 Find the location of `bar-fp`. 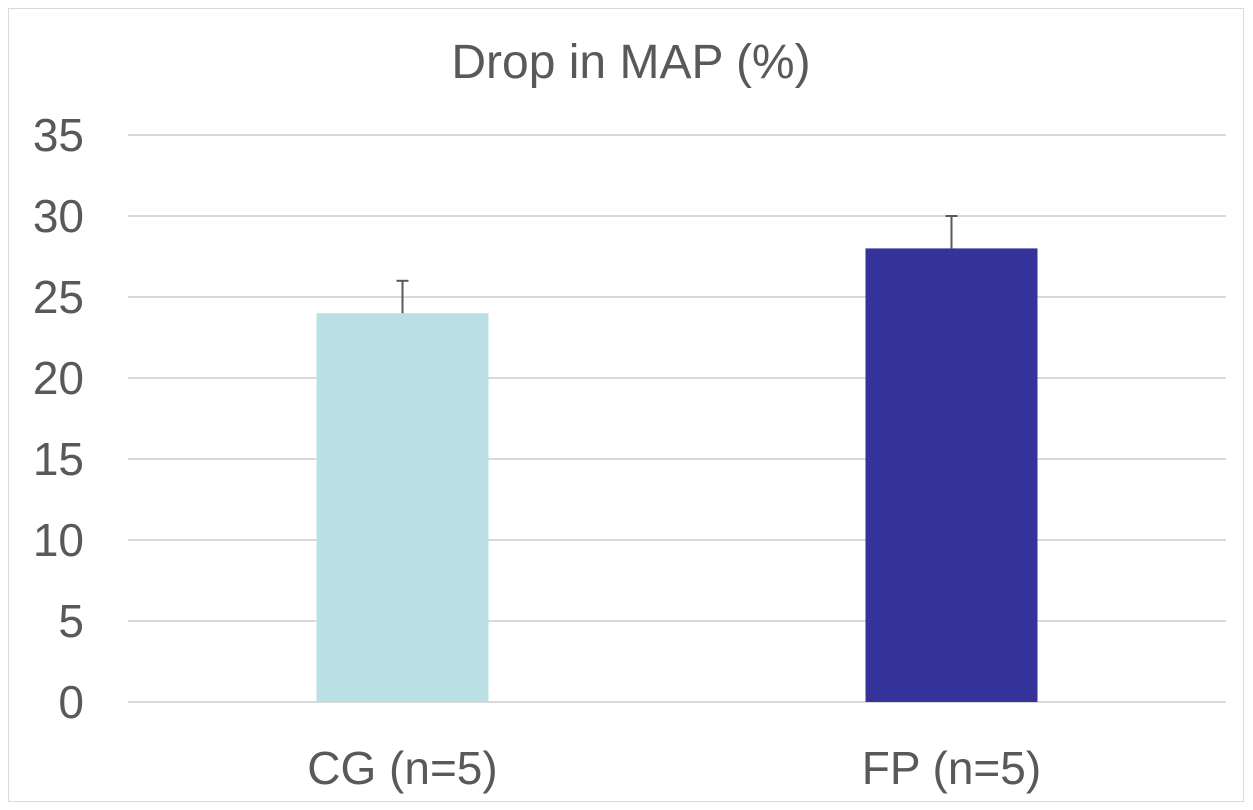

bar-fp is located at coordinates (951, 475).